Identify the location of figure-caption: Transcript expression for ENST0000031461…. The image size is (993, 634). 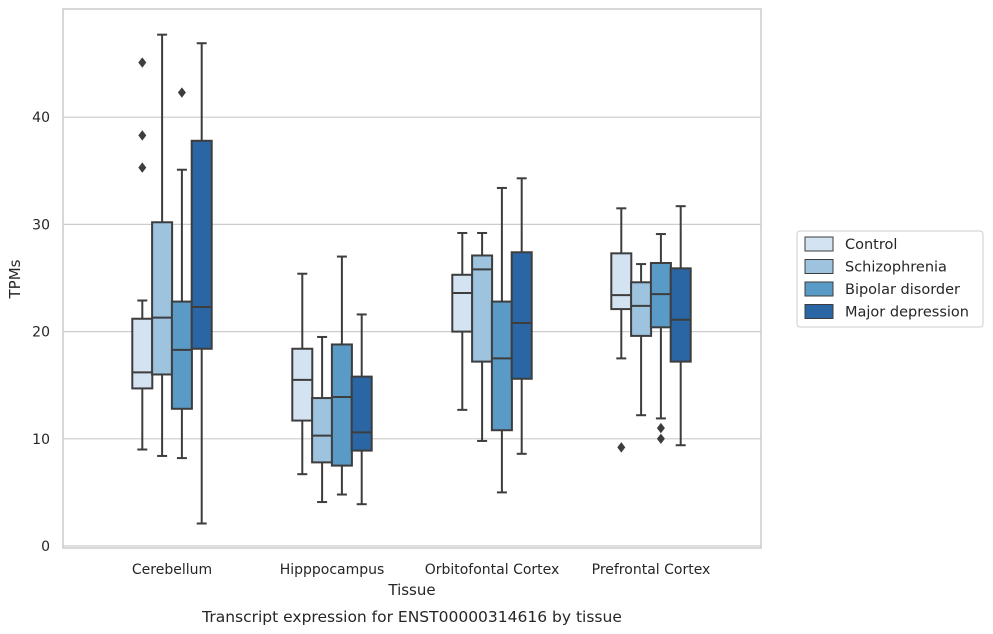
(411, 617).